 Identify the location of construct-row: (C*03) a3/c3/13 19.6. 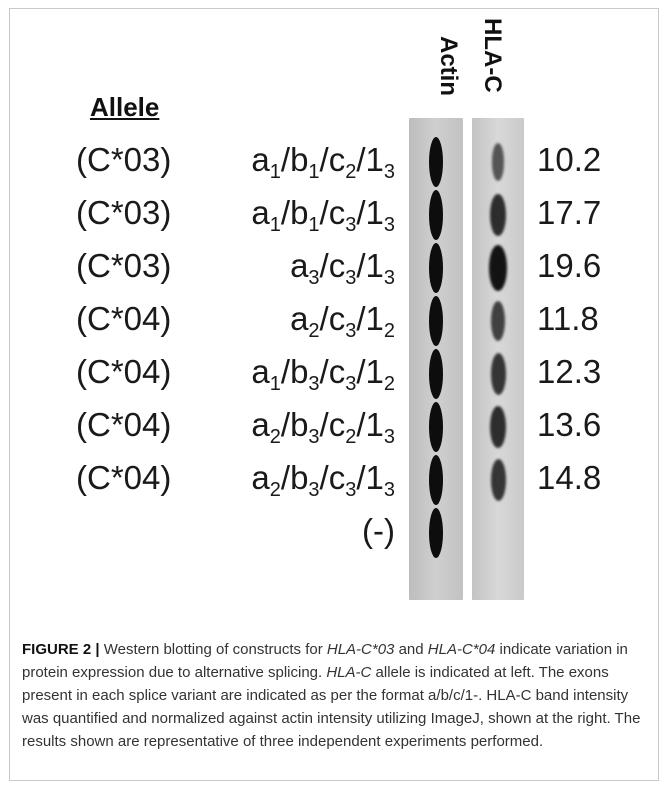
(334, 273).